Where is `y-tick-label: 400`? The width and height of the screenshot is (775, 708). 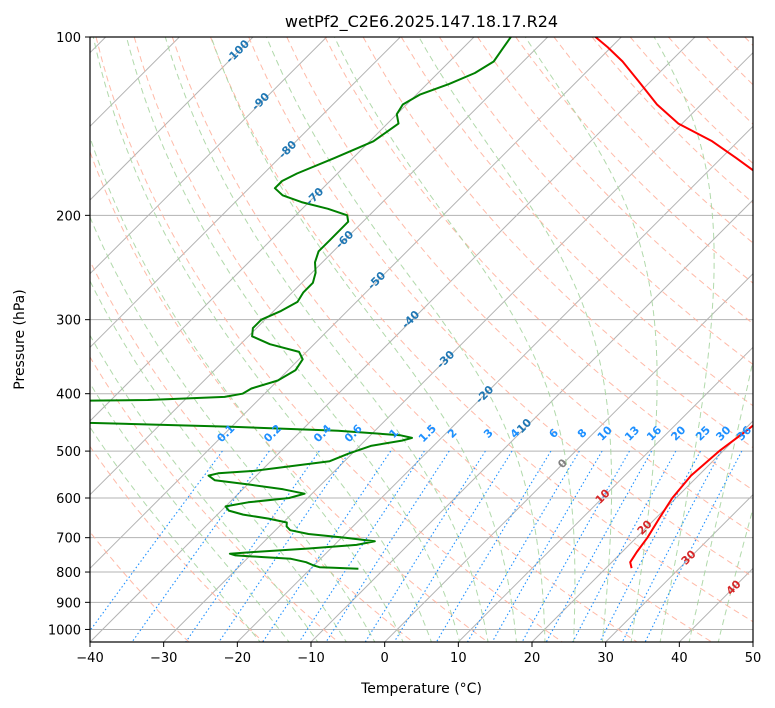 y-tick-label: 400 is located at coordinates (68, 395).